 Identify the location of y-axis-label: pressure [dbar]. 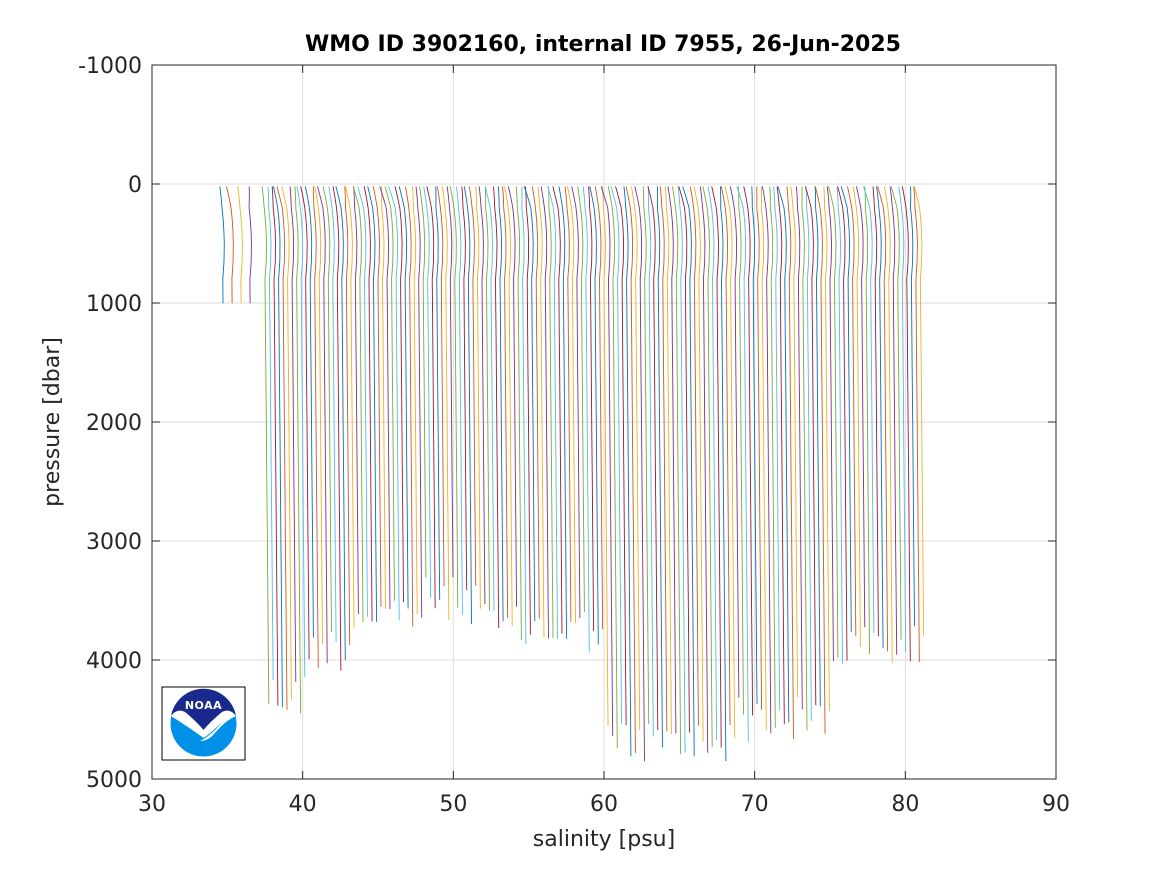
(52, 422).